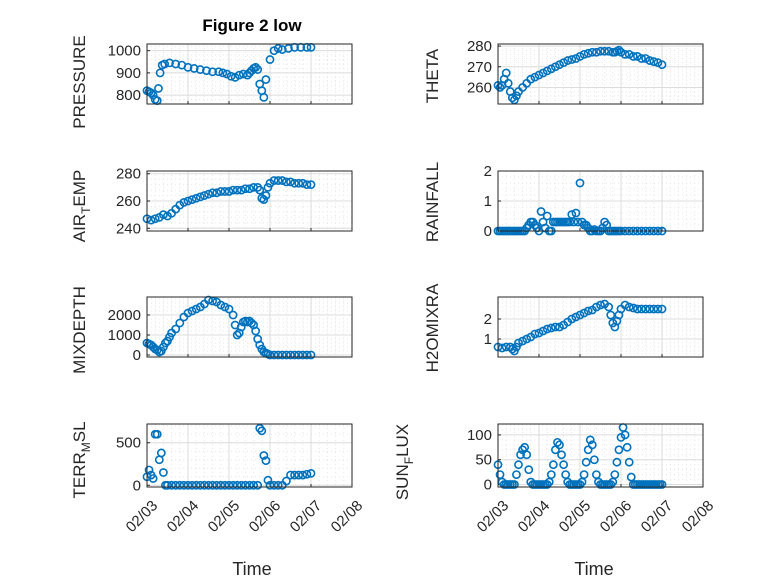  I want to click on panel-5: 12, so click(594, 327).